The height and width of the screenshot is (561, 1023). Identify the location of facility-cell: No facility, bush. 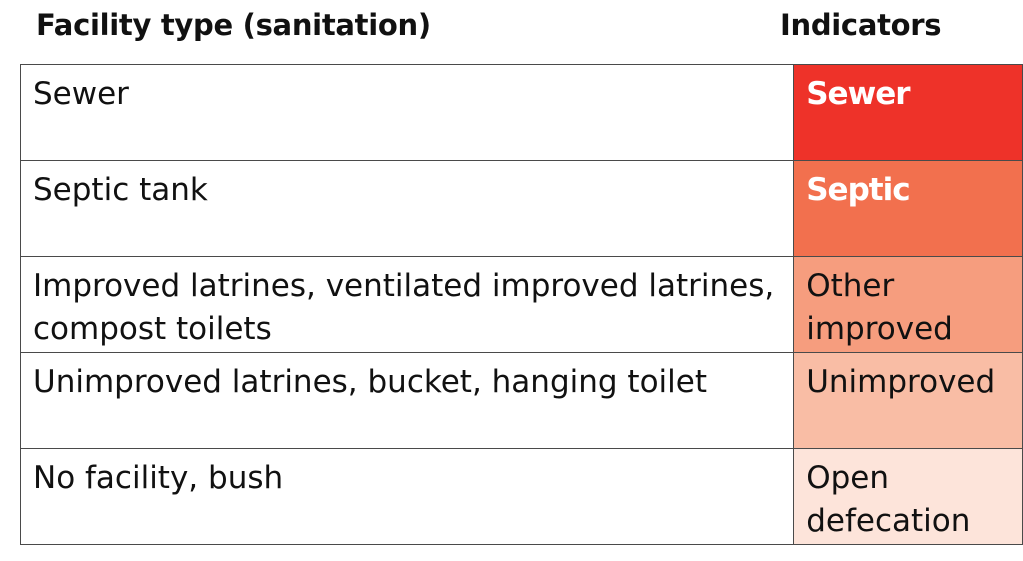
(407, 496).